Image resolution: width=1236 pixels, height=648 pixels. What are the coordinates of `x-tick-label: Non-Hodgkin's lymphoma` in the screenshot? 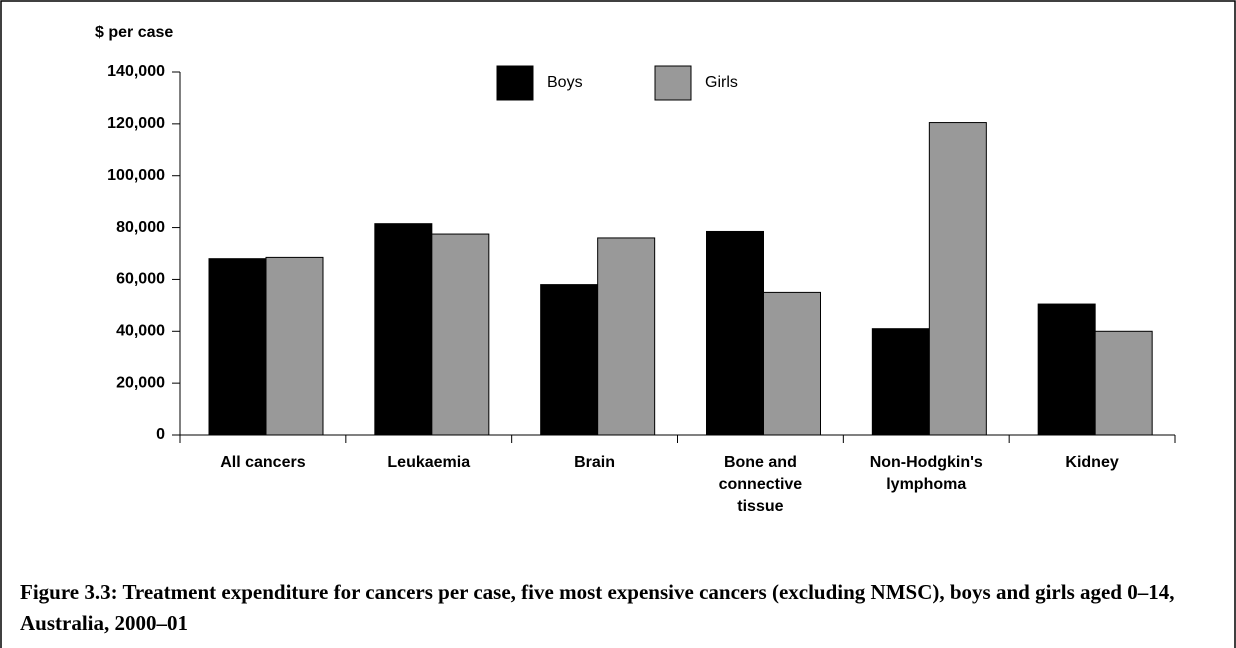 It's located at (926, 473).